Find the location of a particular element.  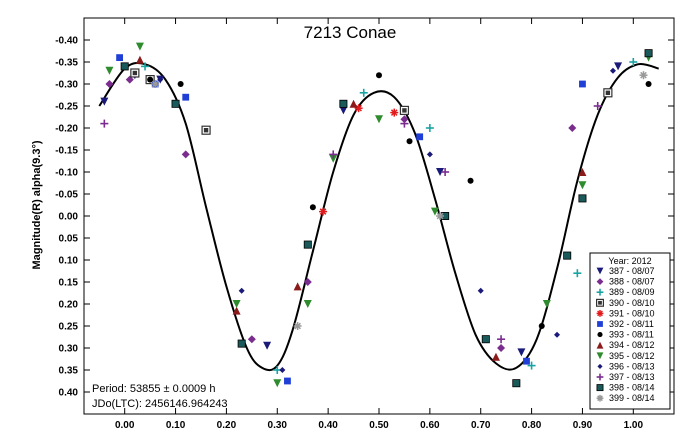

y-tick-label: 0.35 is located at coordinates (69, 371).